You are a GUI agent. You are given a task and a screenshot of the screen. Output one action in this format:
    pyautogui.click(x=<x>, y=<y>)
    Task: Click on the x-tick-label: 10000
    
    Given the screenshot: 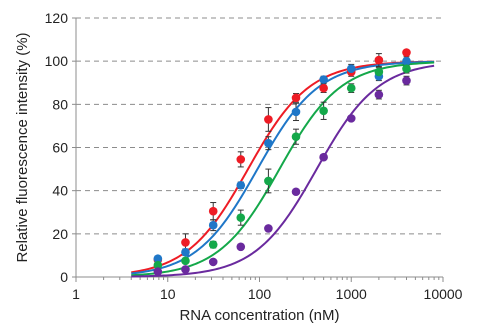 What is the action you would take?
    pyautogui.click(x=443, y=294)
    